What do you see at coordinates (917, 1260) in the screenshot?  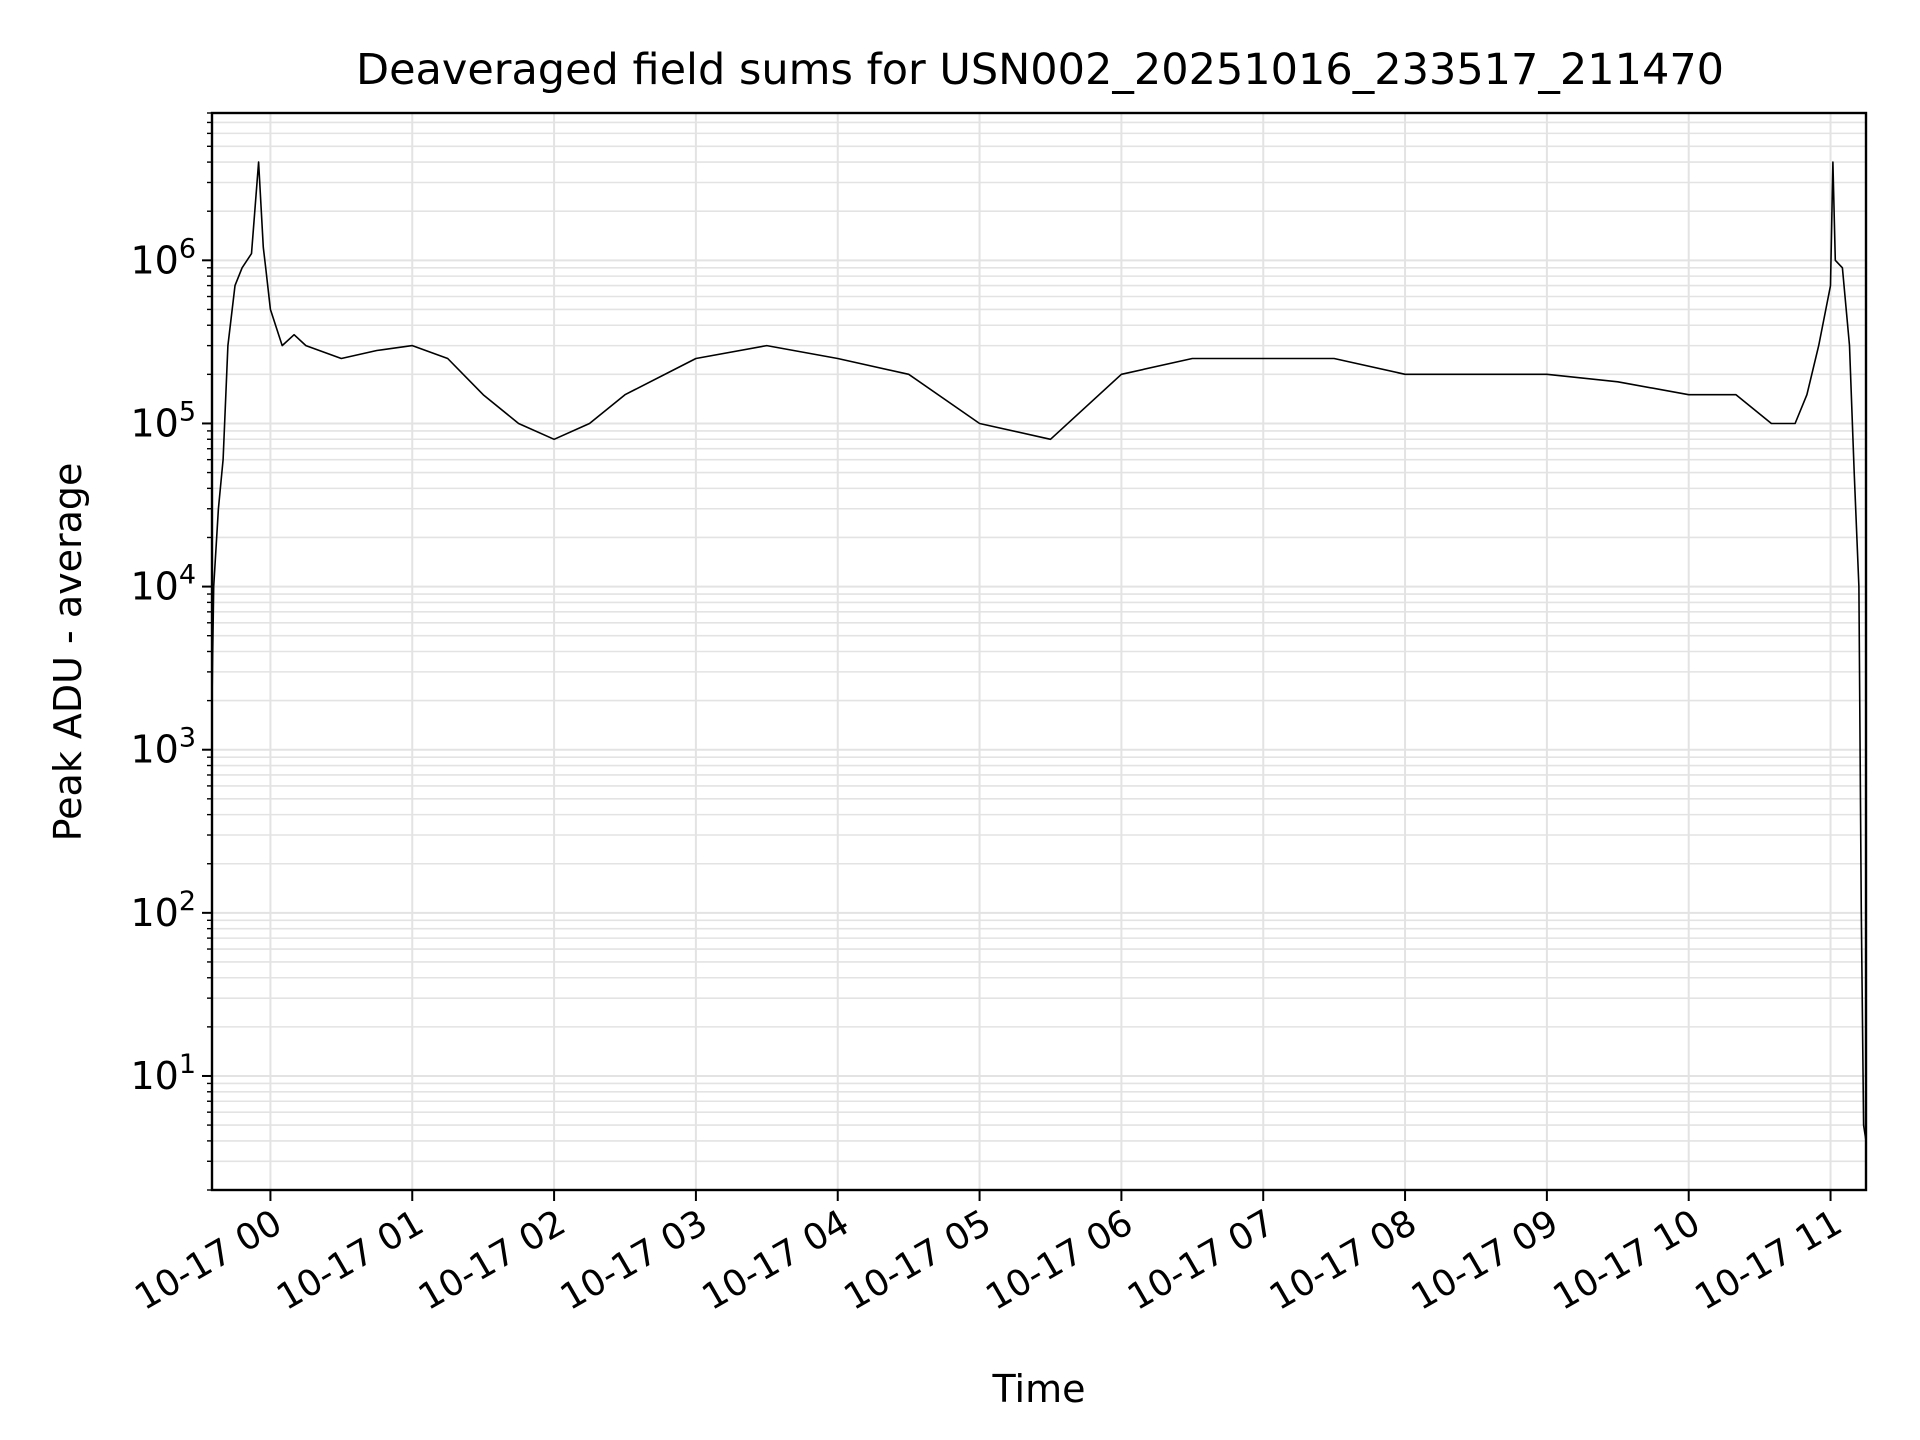 I see `x-tick-label: 10-17 05` at bounding box center [917, 1260].